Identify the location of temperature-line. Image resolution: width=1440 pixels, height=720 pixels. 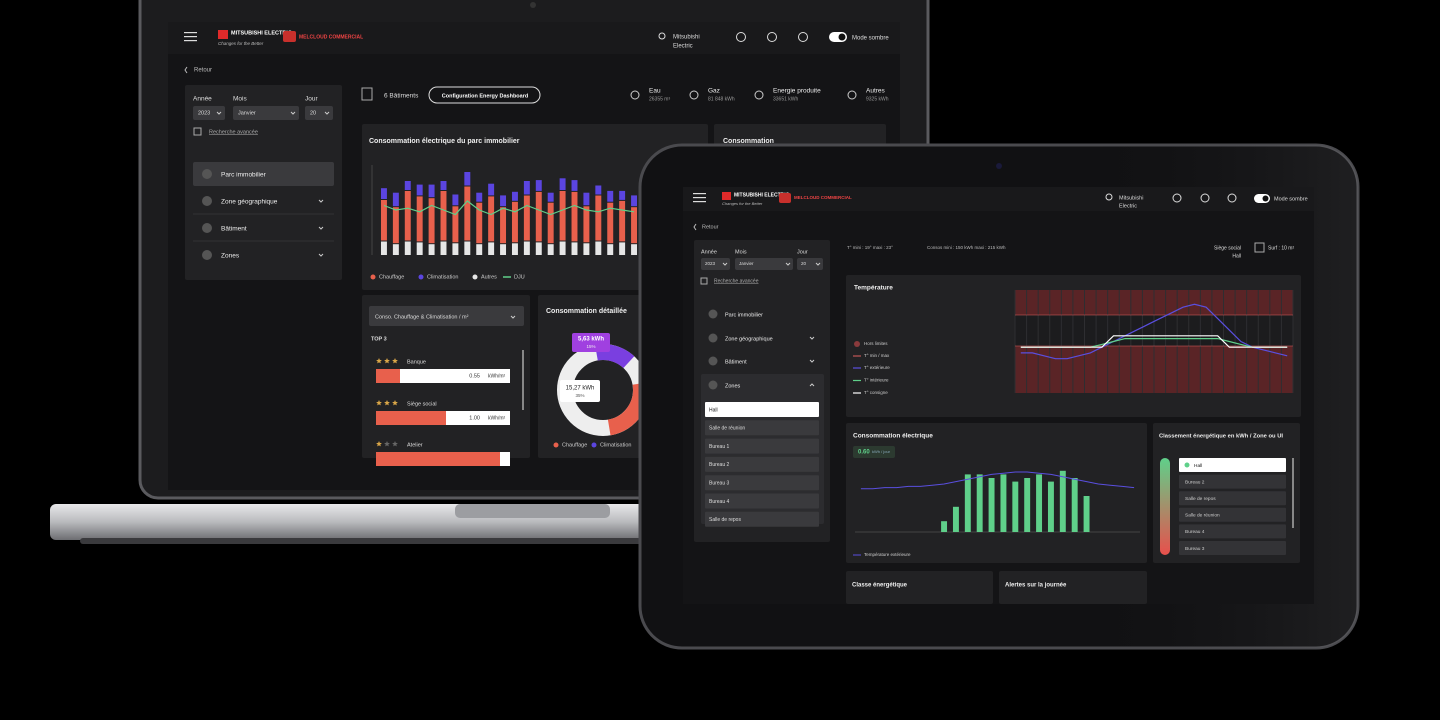
(1154, 331).